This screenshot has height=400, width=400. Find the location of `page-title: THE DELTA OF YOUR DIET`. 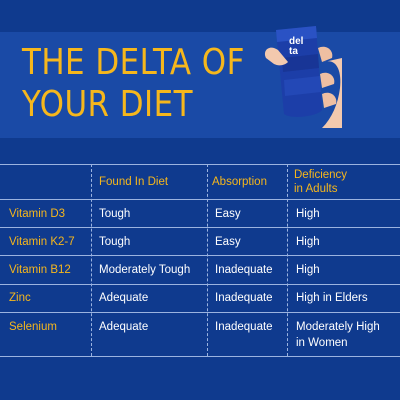

page-title: THE DELTA OF YOUR DIET is located at coordinates (133, 84).